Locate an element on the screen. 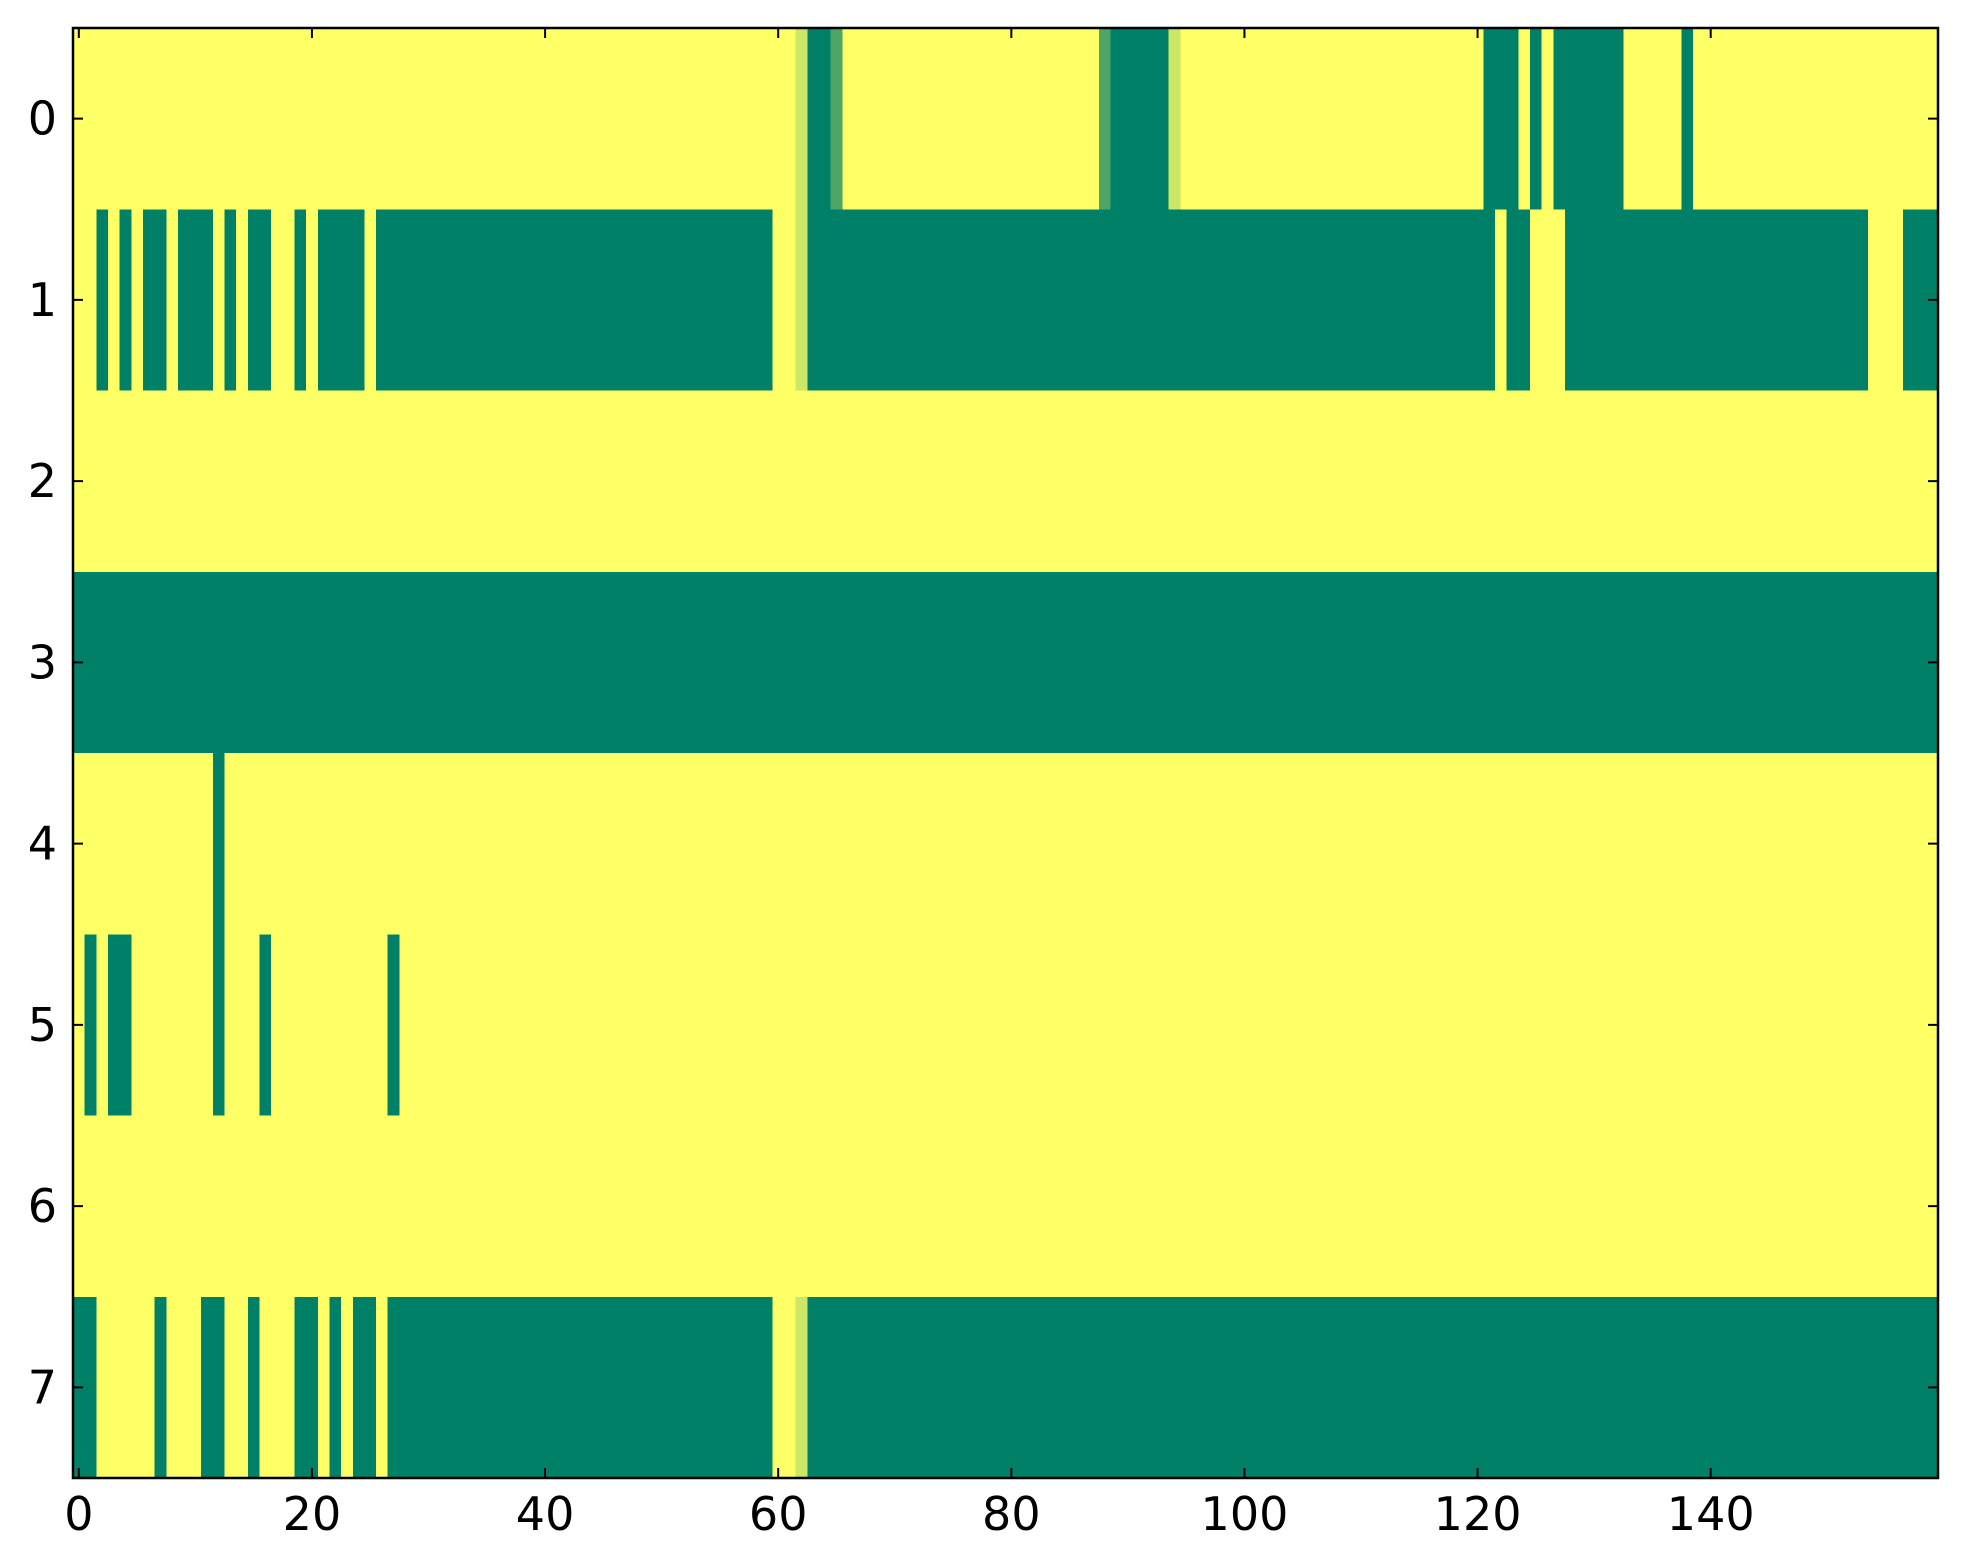  x-tick-label: 20 is located at coordinates (312, 1514).